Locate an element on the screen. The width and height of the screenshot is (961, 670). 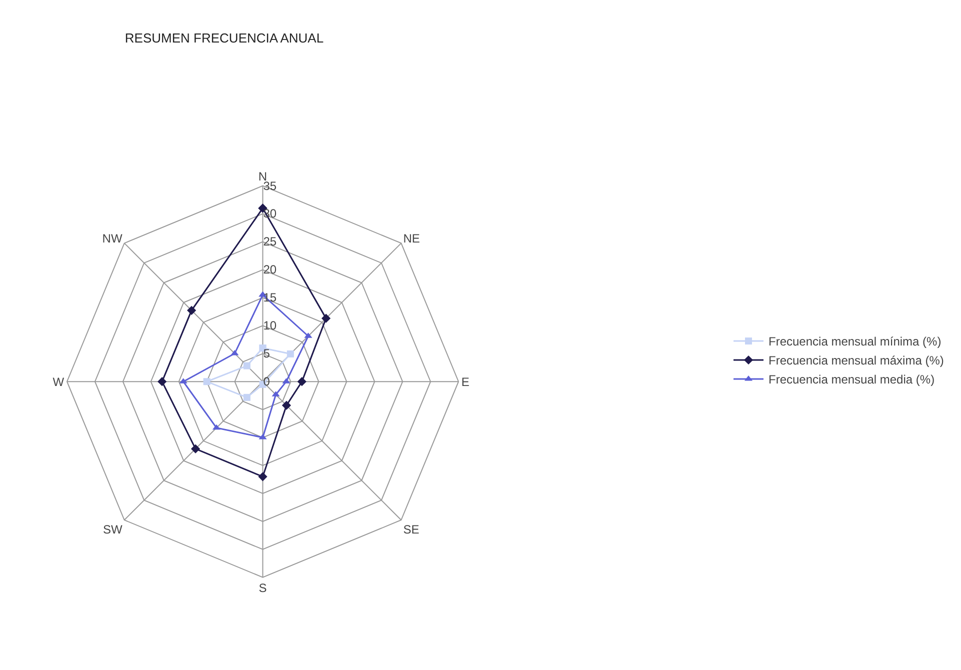
y-tick-label: 20 is located at coordinates (270, 269).